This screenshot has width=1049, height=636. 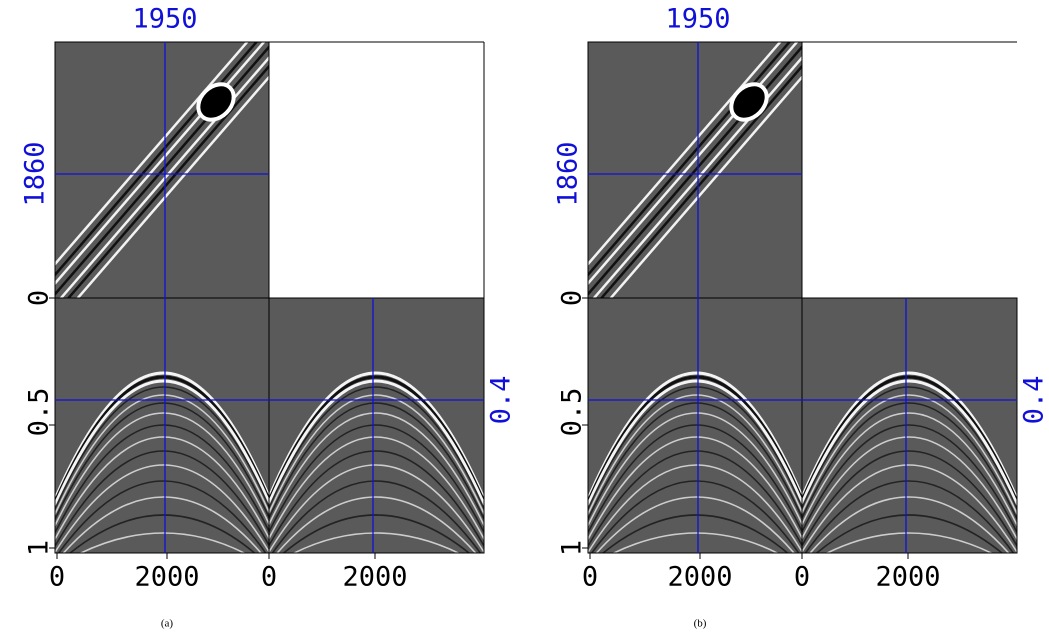 What do you see at coordinates (700, 624) in the screenshot?
I see `caption: (b)` at bounding box center [700, 624].